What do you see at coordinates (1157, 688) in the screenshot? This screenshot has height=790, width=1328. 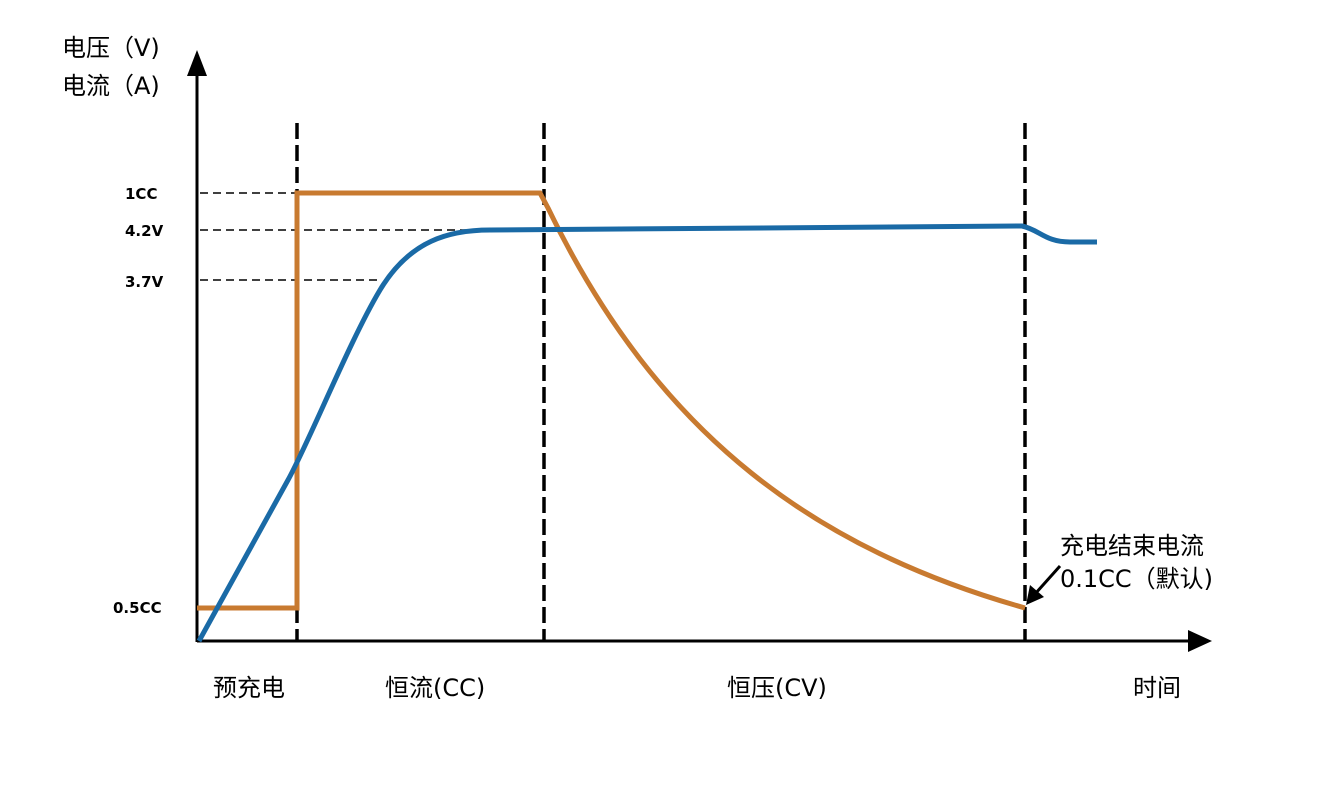 I see `x-axis-label: 时间` at bounding box center [1157, 688].